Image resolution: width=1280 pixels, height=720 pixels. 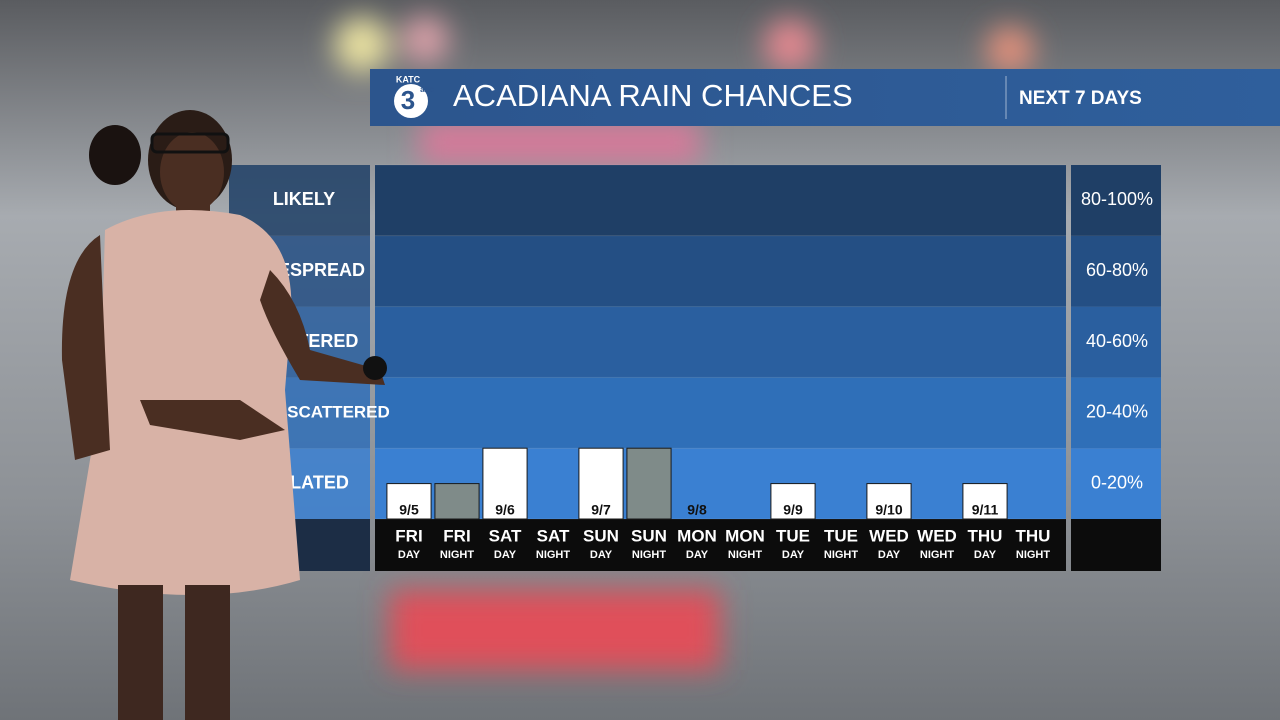 I want to click on band-range: 20-40%, so click(x=1117, y=412).